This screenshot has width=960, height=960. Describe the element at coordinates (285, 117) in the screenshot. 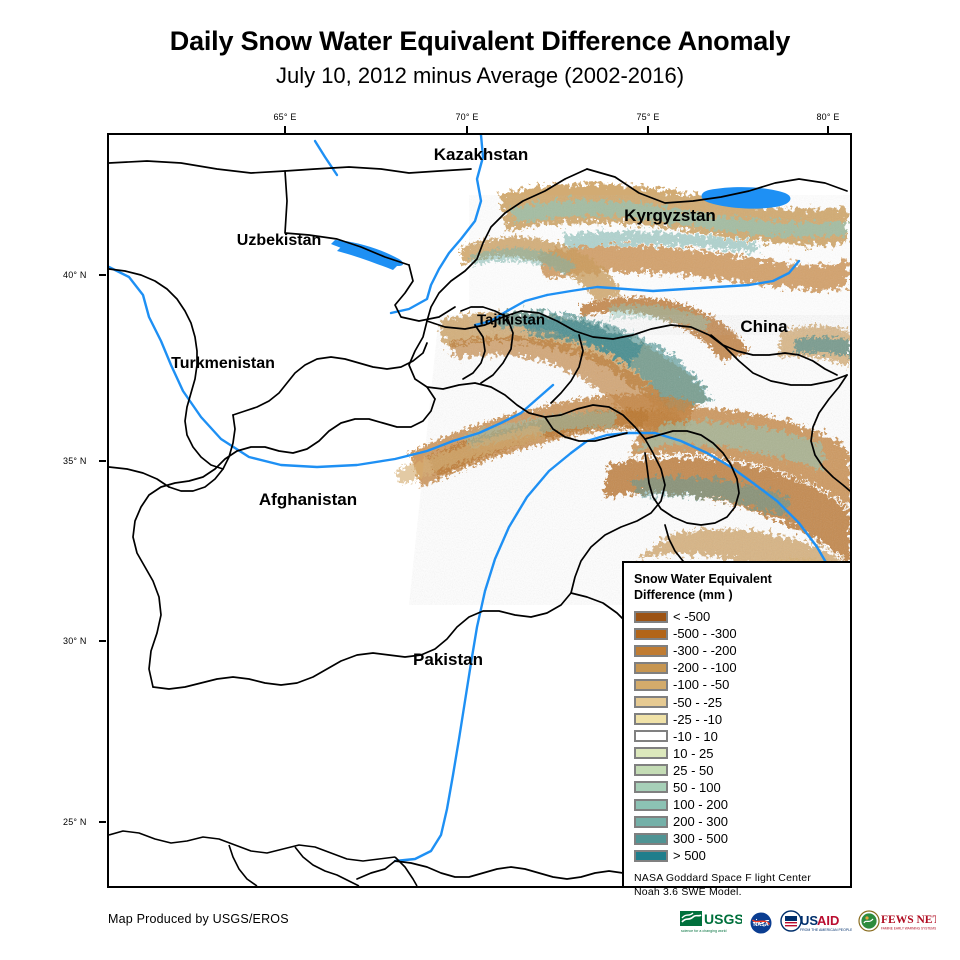

I see `longitude-label: 65° E` at that location.